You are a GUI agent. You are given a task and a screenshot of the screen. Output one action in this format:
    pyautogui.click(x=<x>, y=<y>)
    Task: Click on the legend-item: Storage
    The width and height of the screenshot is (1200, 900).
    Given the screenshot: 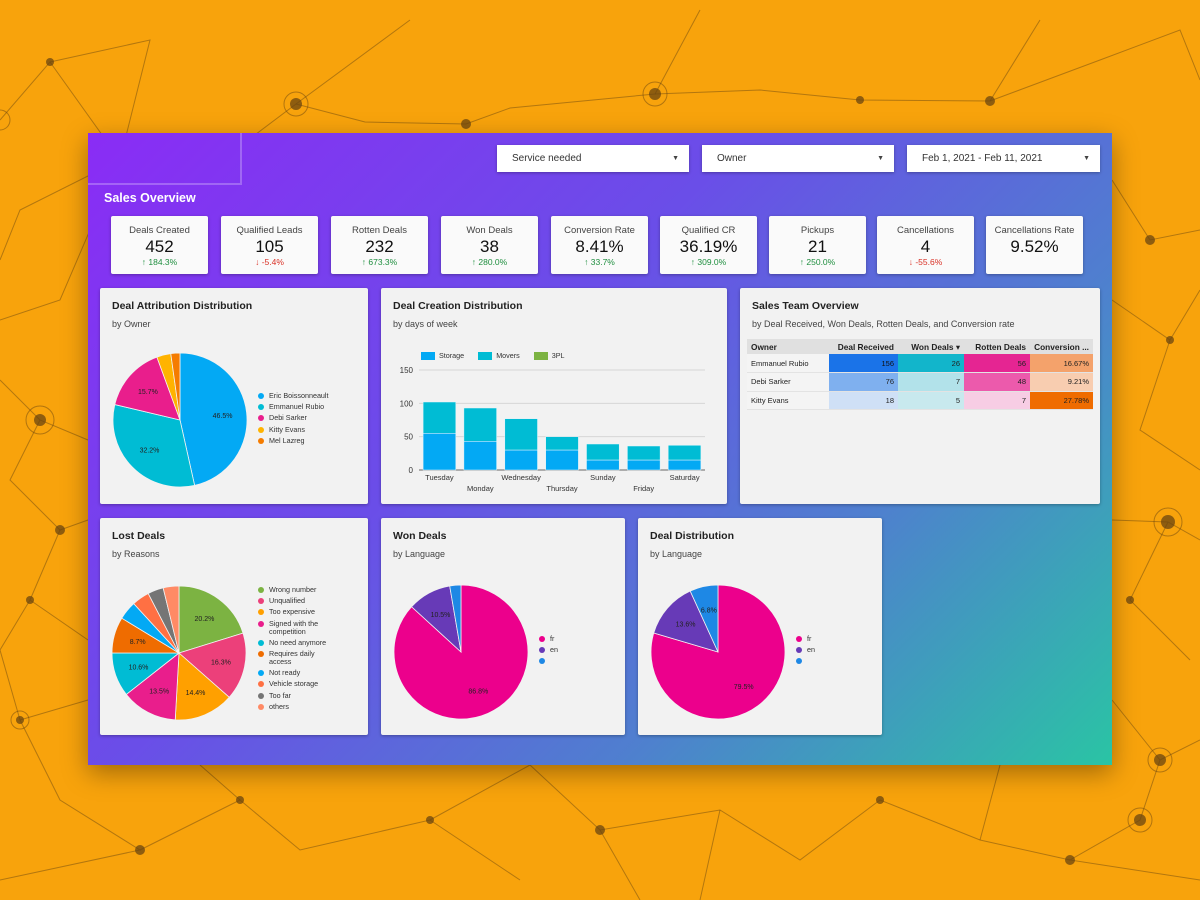 What is the action you would take?
    pyautogui.click(x=442, y=356)
    